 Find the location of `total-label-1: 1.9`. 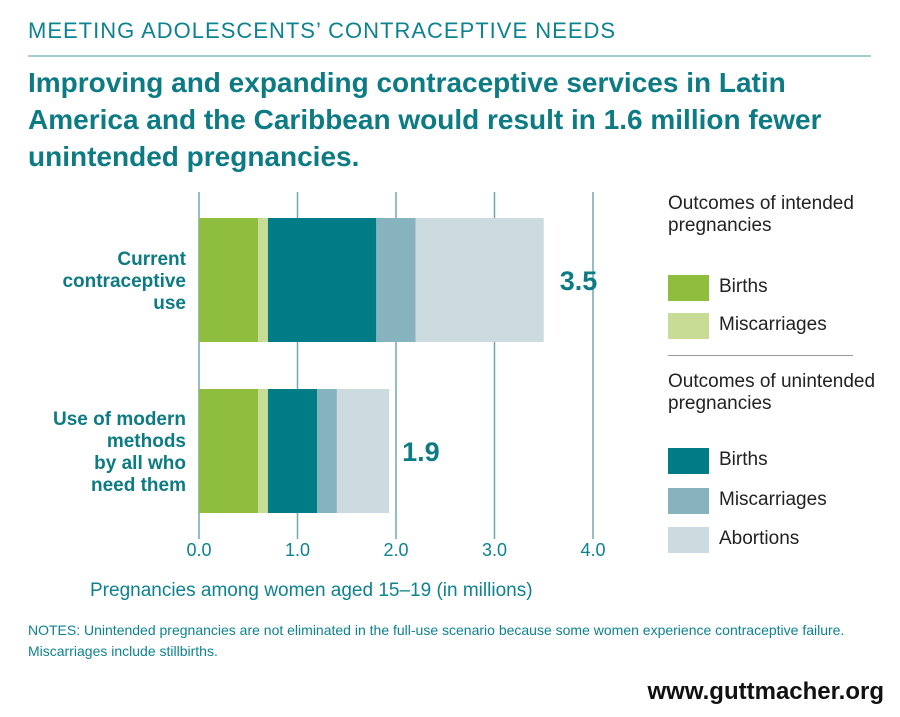

total-label-1: 1.9 is located at coordinates (421, 452).